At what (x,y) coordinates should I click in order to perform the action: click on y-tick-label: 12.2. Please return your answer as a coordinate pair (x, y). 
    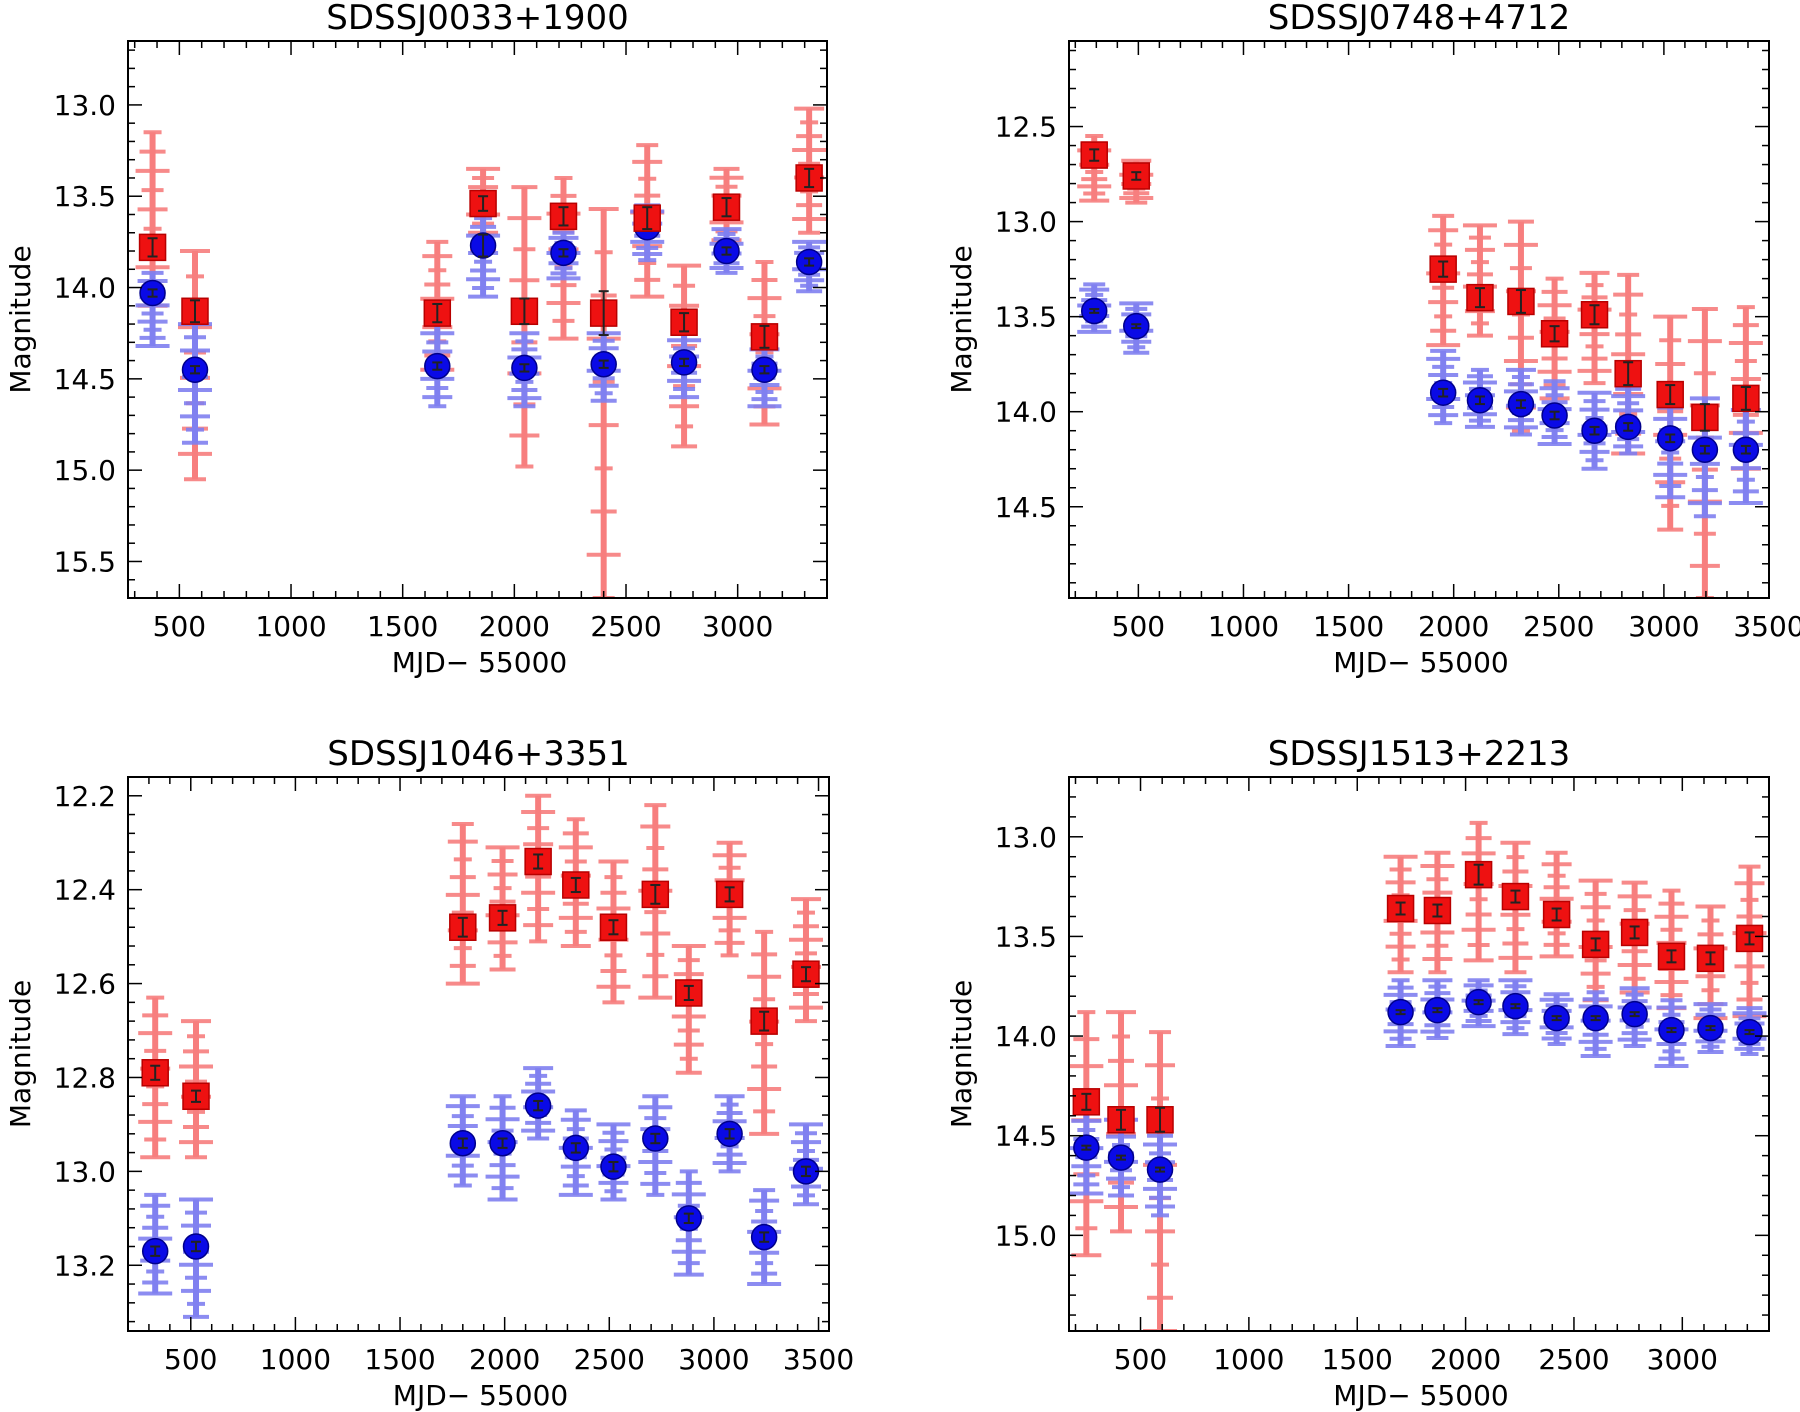
    Looking at the image, I should click on (85, 796).